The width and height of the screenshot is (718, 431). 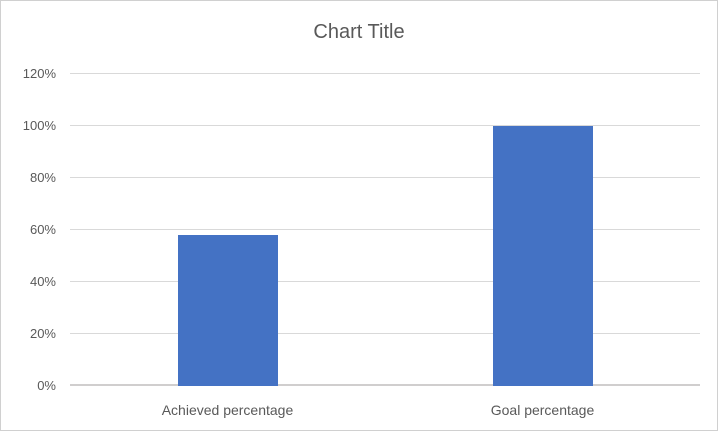 I want to click on y-tick-label: 60%, so click(x=42, y=229).